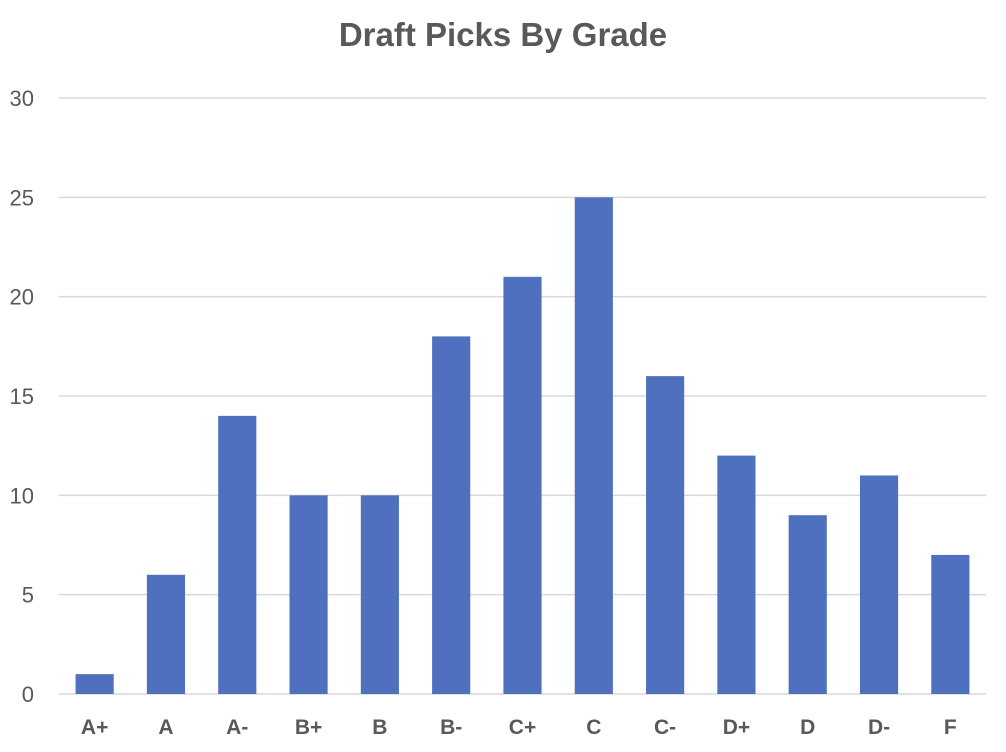  I want to click on bar-D+, so click(736, 574).